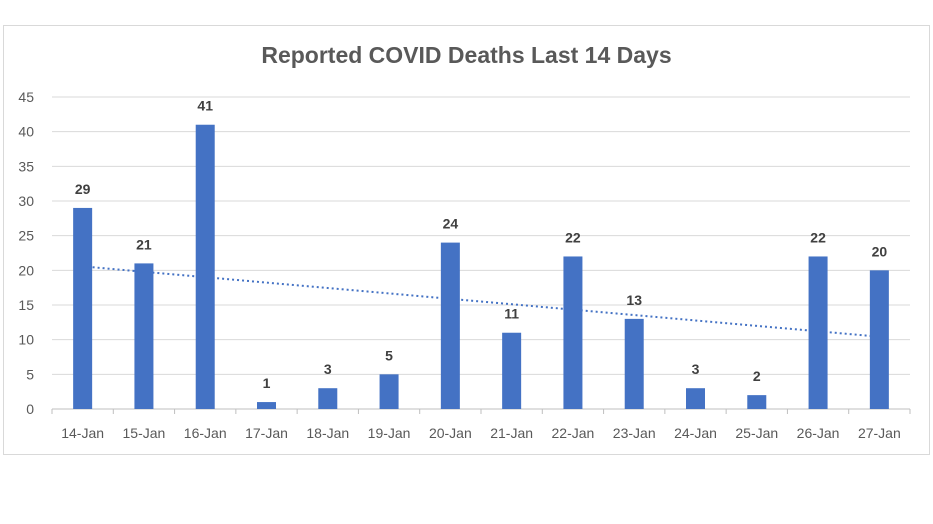  What do you see at coordinates (26, 201) in the screenshot?
I see `y-tick-label: 30` at bounding box center [26, 201].